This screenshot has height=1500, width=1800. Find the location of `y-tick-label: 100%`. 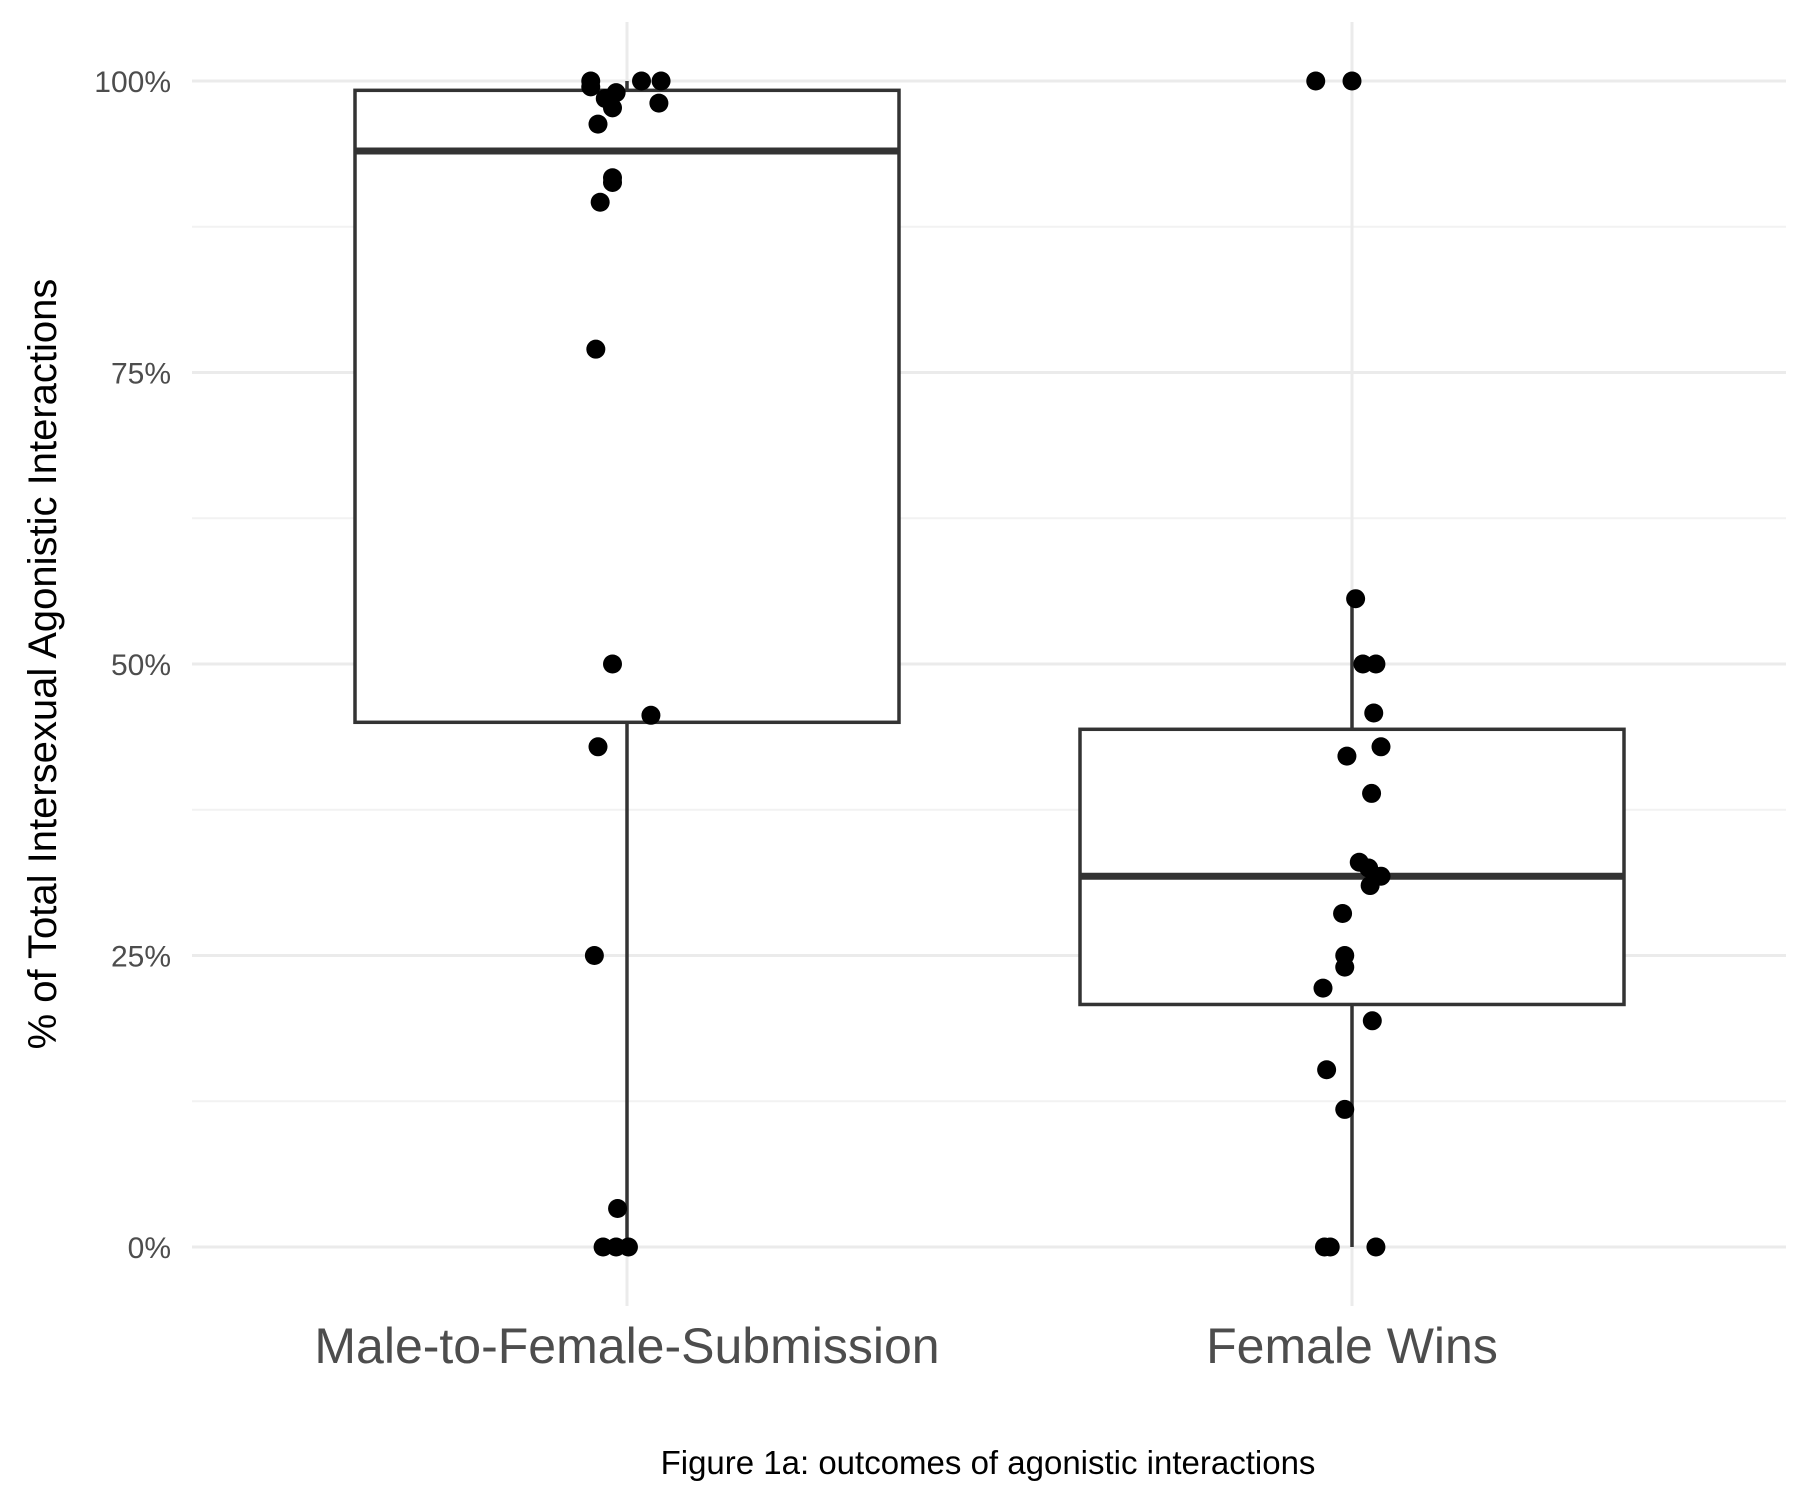

y-tick-label: 100% is located at coordinates (132, 82).